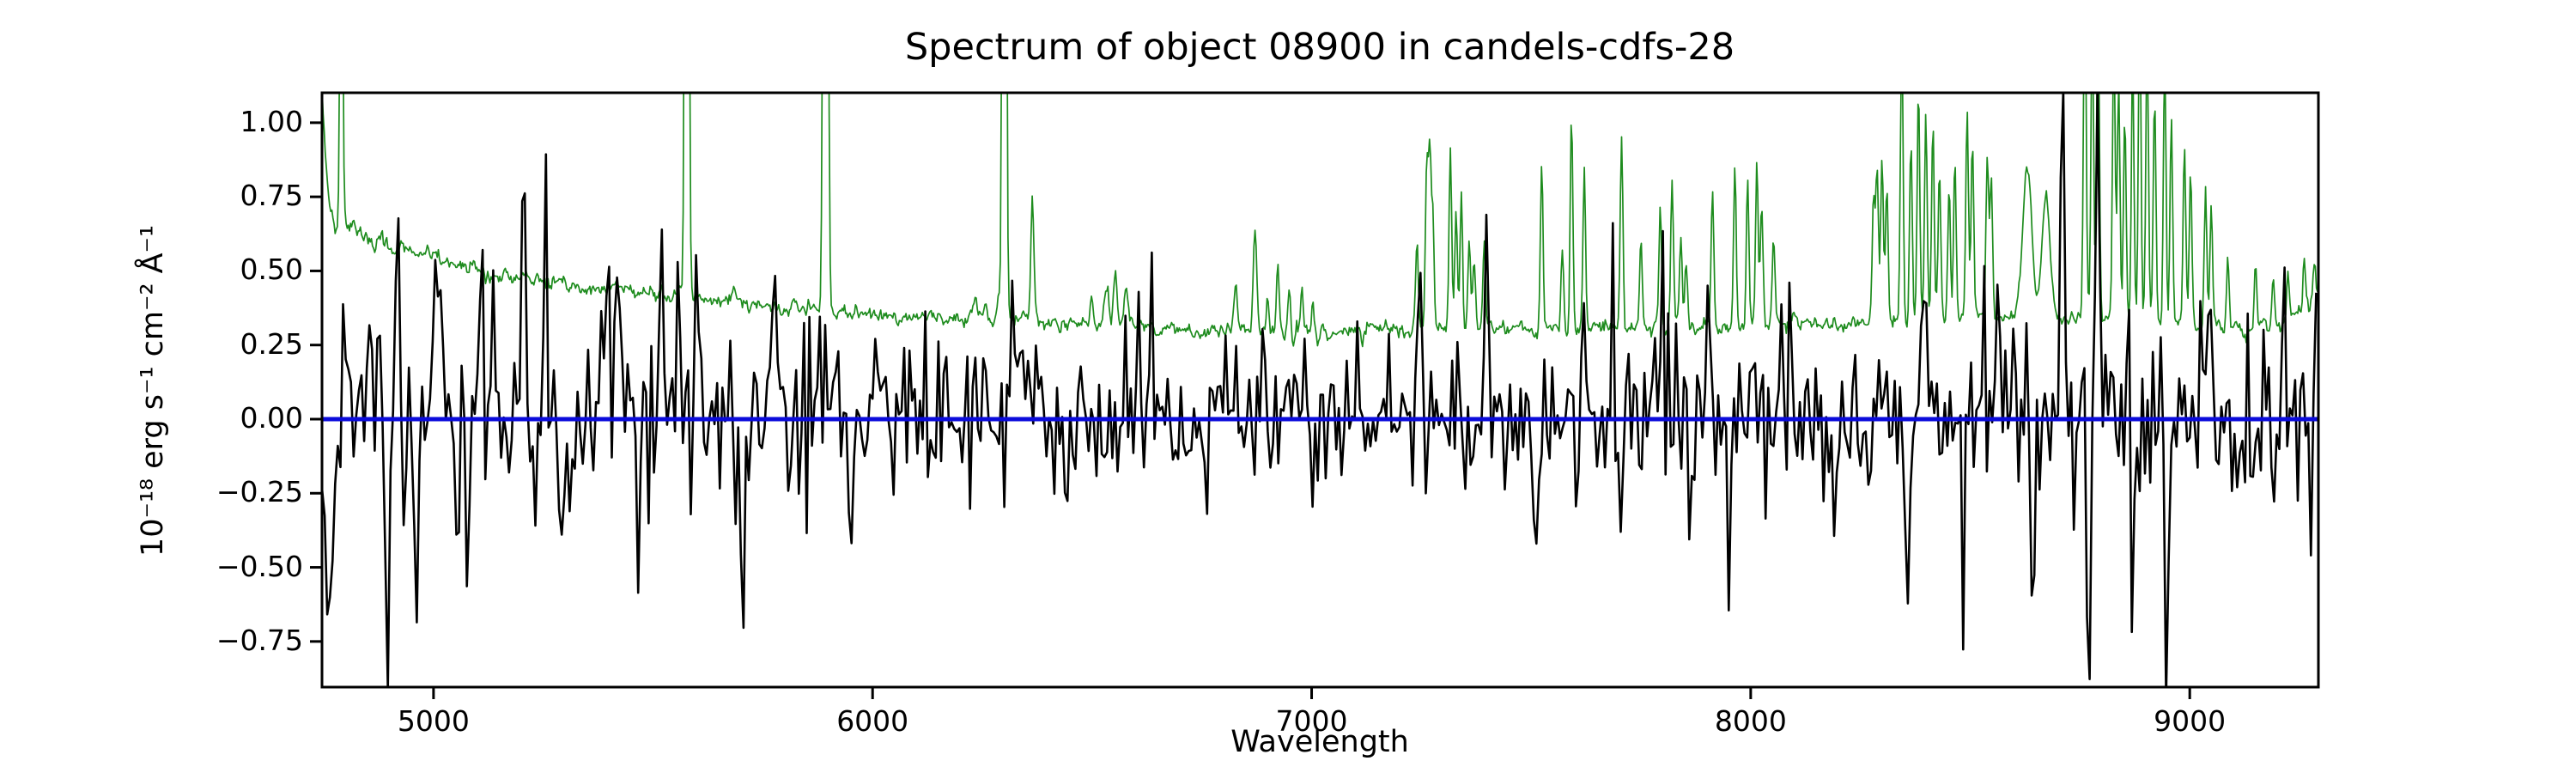 The width and height of the screenshot is (2576, 773). Describe the element at coordinates (1751, 721) in the screenshot. I see `x-tick-label: 8000` at that location.